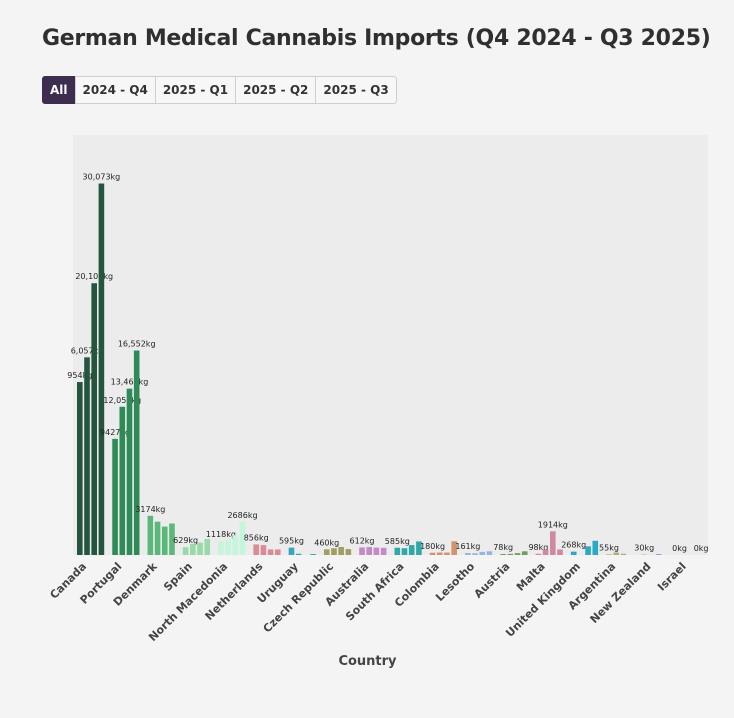 The height and width of the screenshot is (718, 734). Describe the element at coordinates (341, 550) in the screenshot. I see `bar-czech-republic-2025-q2` at that location.